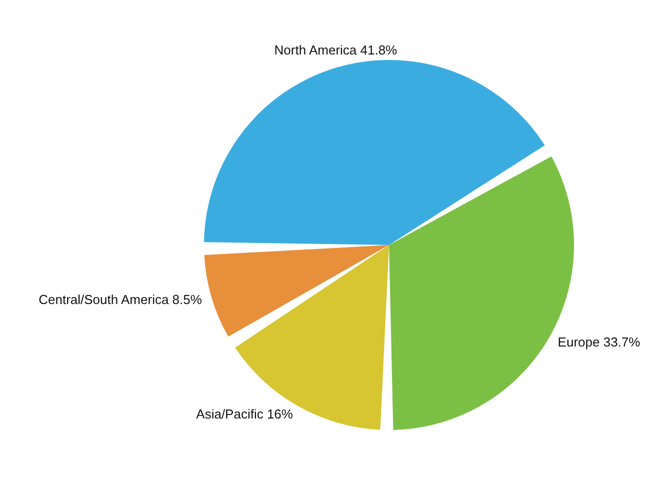  I want to click on slice-label: Central/South America 8.5%, so click(120, 300).